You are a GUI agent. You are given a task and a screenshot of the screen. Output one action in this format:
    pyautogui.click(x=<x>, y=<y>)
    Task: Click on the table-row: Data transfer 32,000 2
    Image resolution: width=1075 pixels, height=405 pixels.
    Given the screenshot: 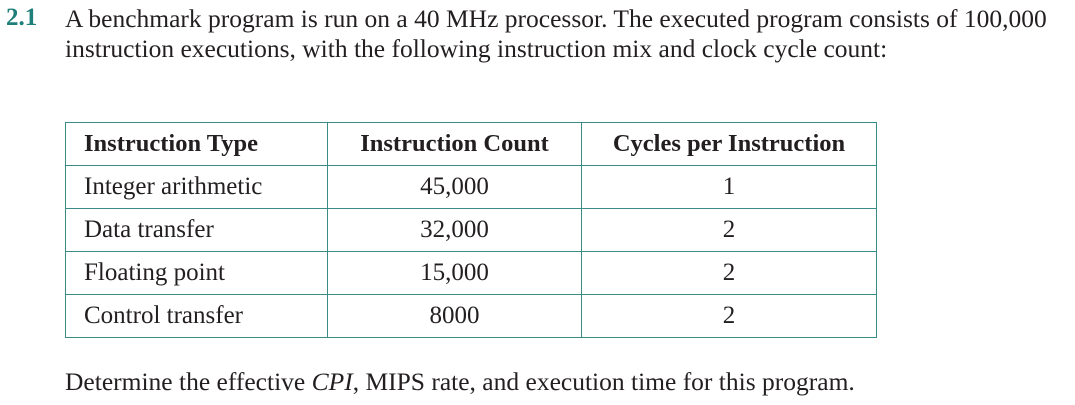 What is the action you would take?
    pyautogui.click(x=471, y=230)
    